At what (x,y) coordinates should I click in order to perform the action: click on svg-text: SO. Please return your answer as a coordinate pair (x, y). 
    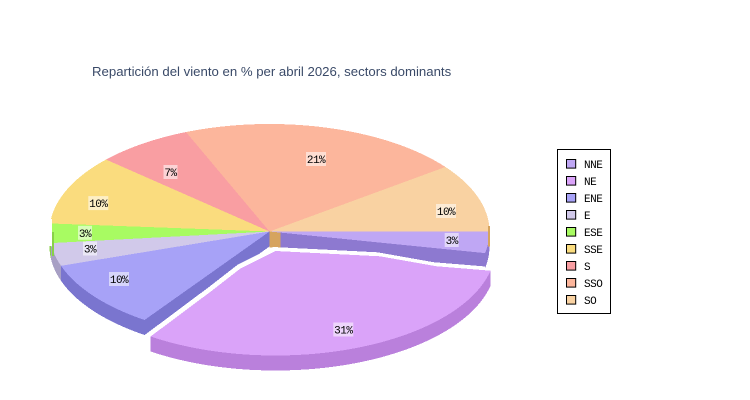
    Looking at the image, I should click on (590, 302).